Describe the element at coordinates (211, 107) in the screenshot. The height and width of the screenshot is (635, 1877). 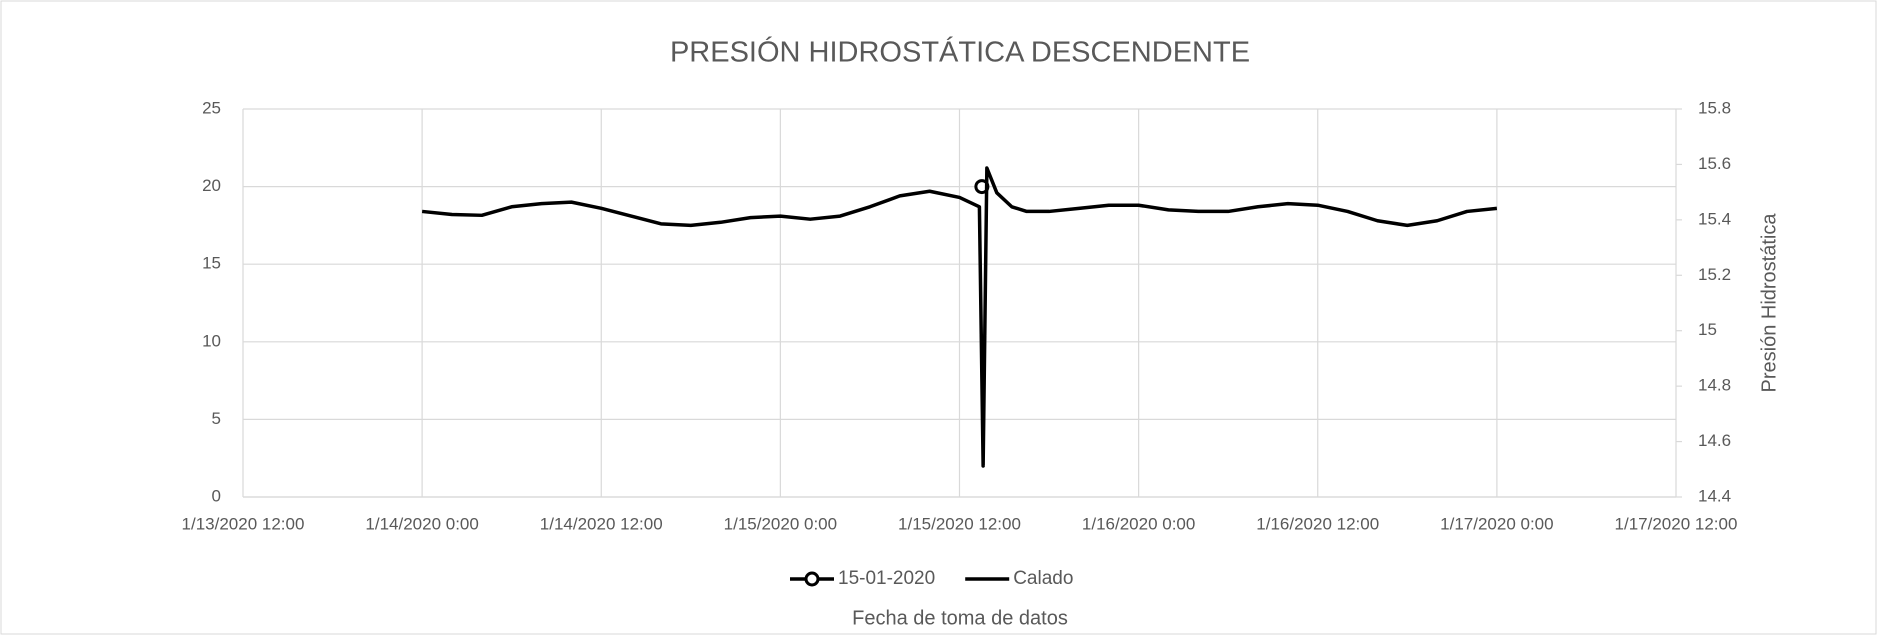
I see `y-tick-label: 25` at that location.